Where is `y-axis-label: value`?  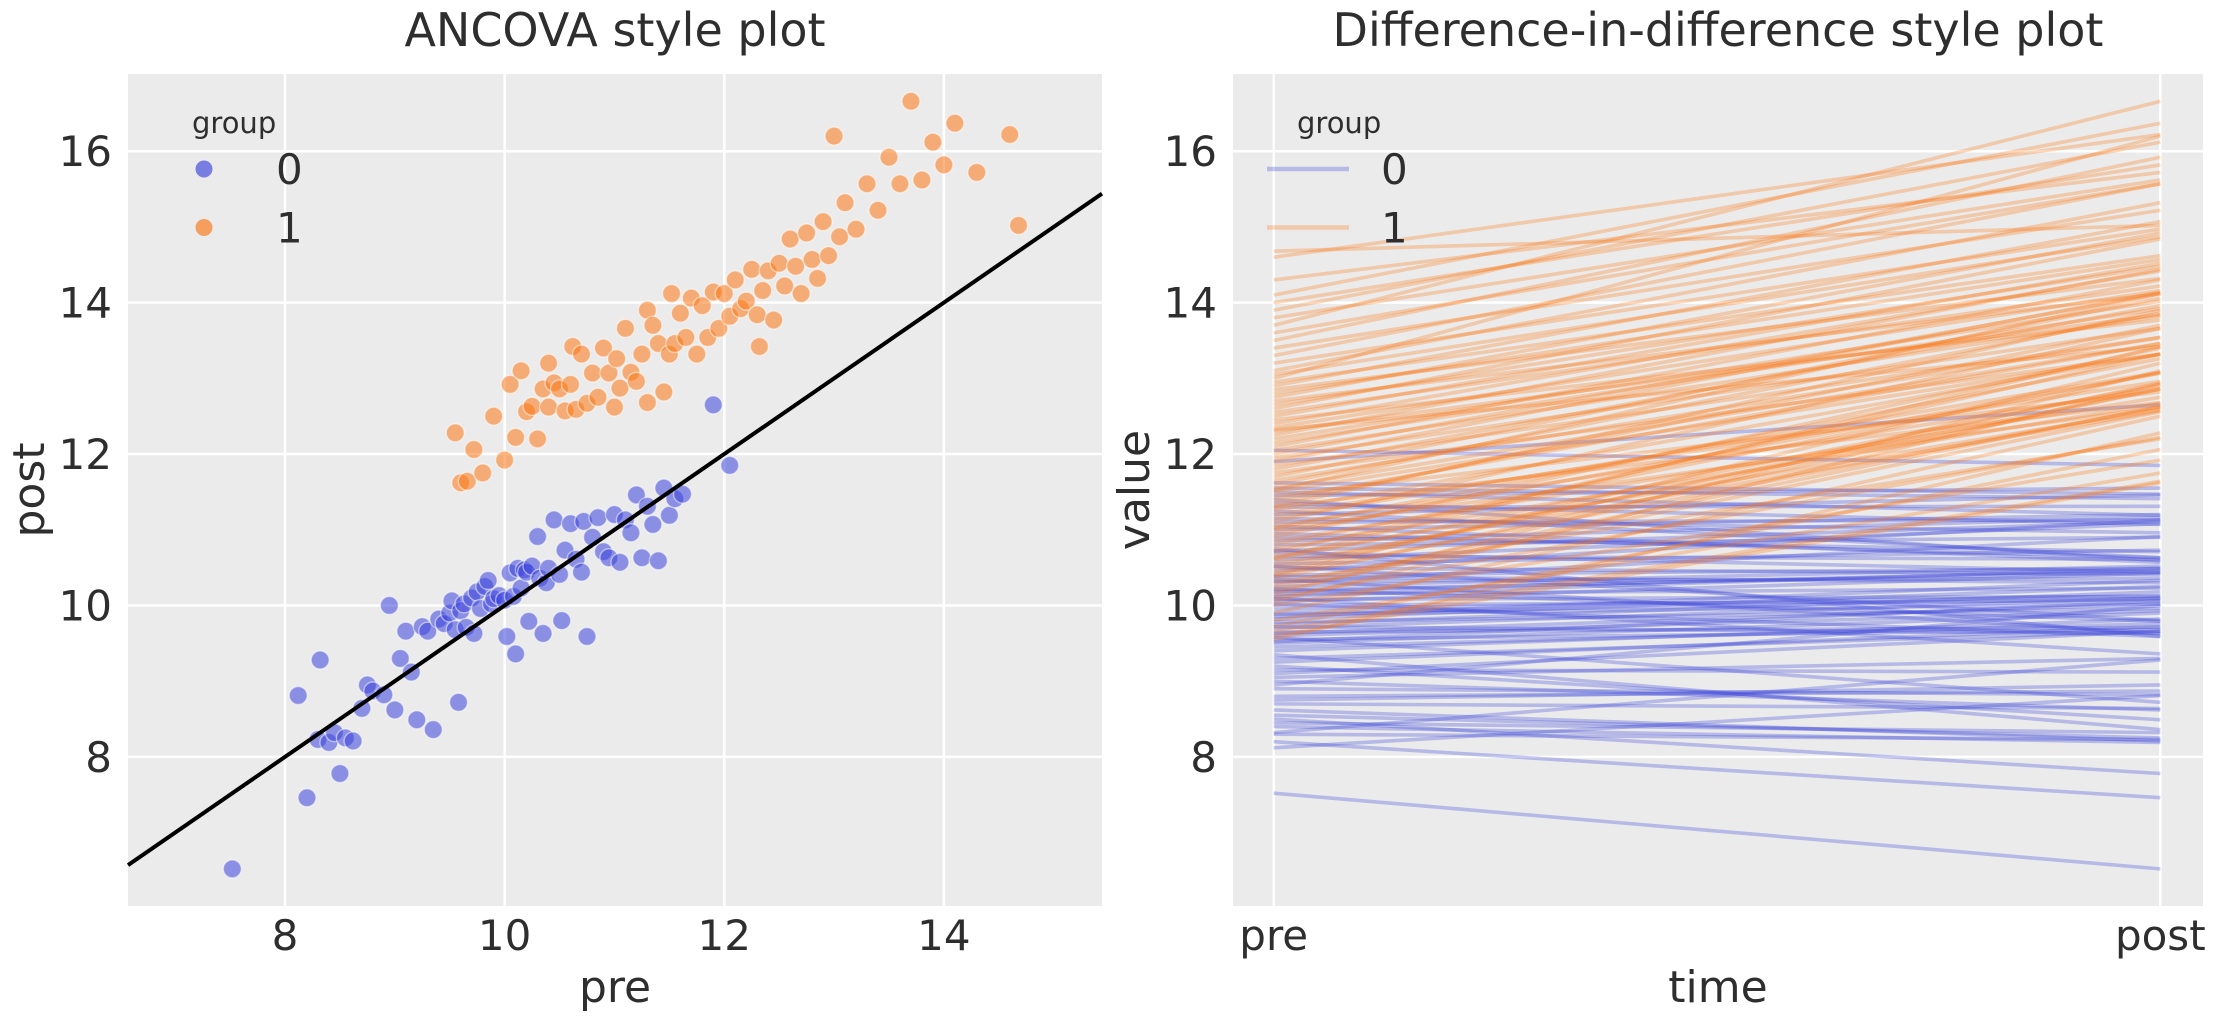
y-axis-label: value is located at coordinates (1134, 490).